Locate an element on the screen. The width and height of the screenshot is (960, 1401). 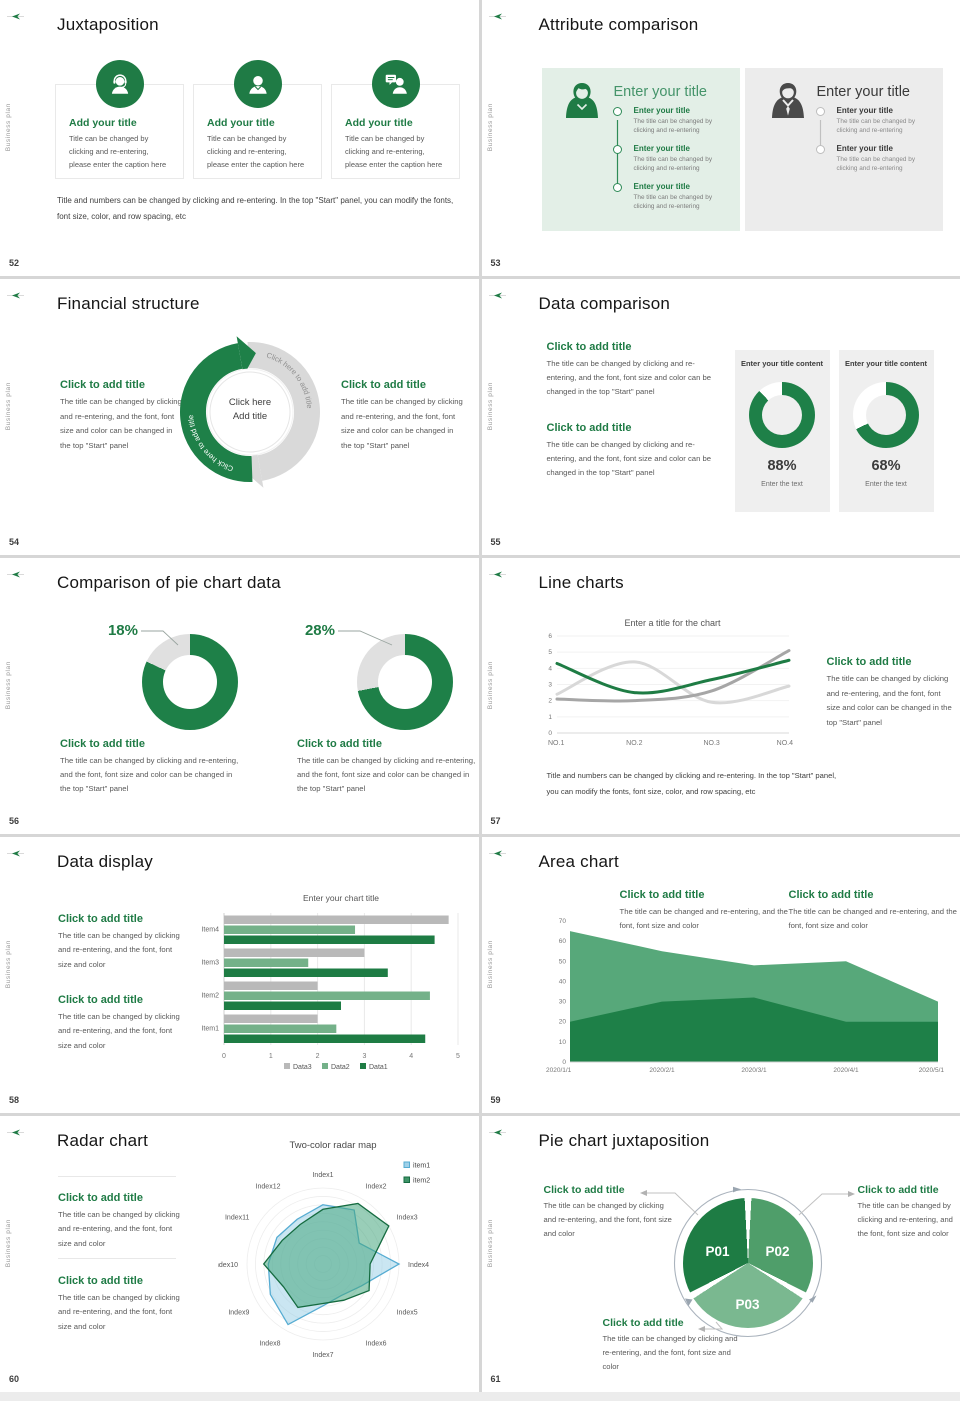
slide-title: Data display is located at coordinates (105, 862).